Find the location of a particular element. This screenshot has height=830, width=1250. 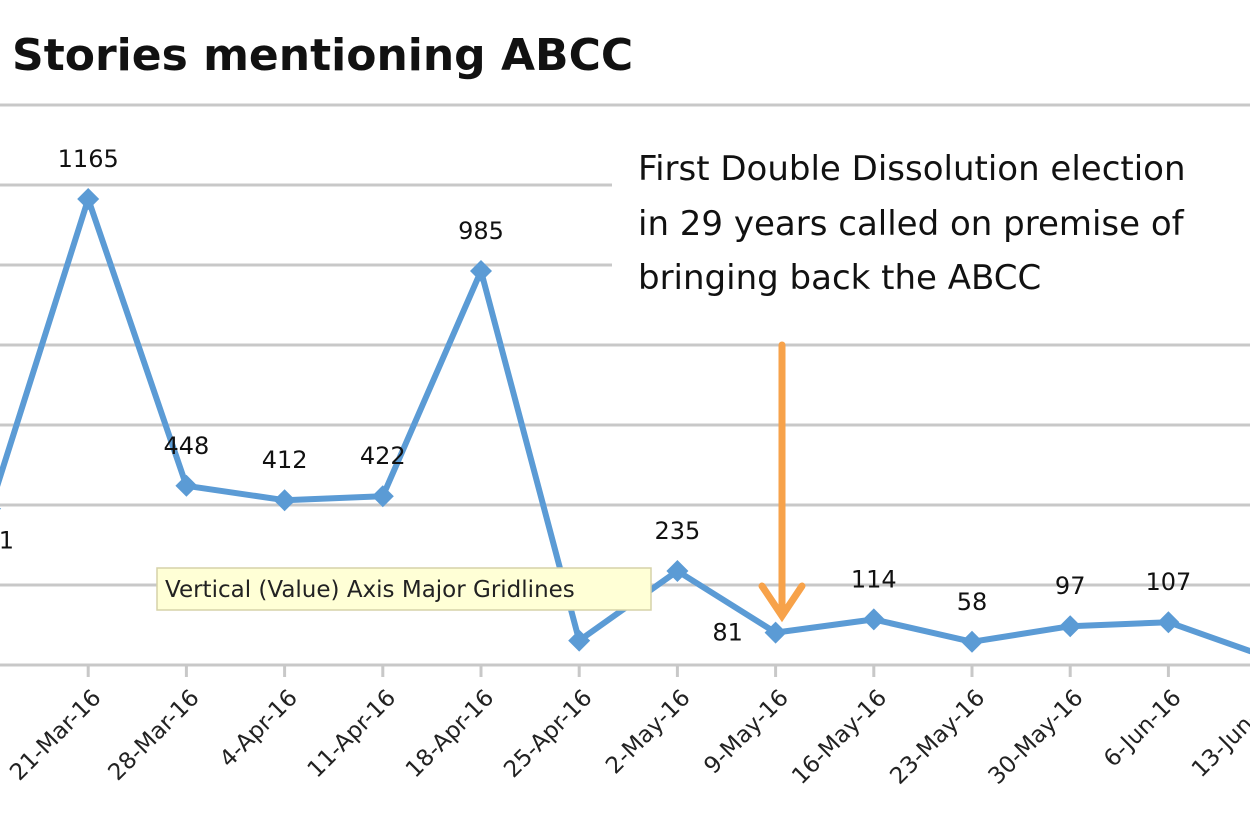

x-tick-label: 25-Apr-16 is located at coordinates (548, 734).